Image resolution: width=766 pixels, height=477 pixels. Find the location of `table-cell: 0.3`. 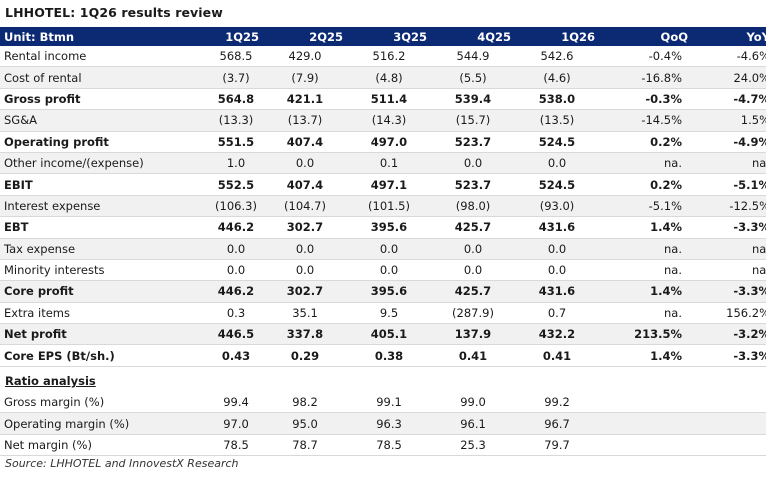

table-cell: 0.3 is located at coordinates (236, 313).